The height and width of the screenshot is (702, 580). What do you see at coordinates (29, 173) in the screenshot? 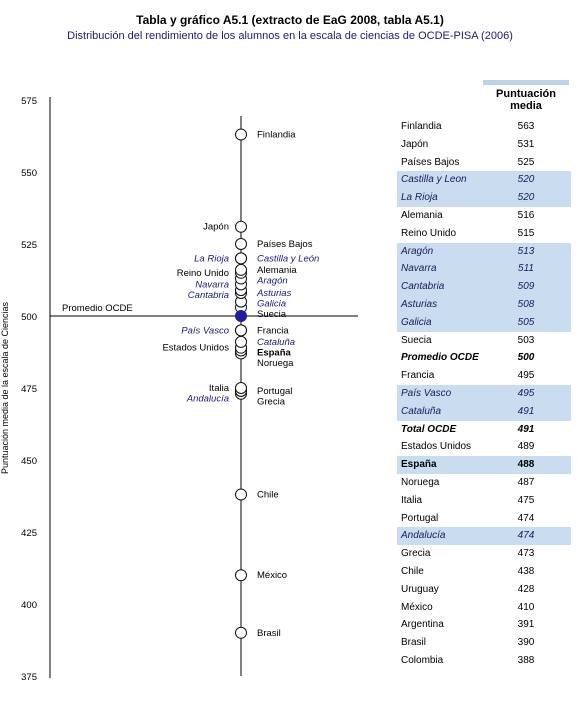
I see `y-tick-label: 550` at bounding box center [29, 173].